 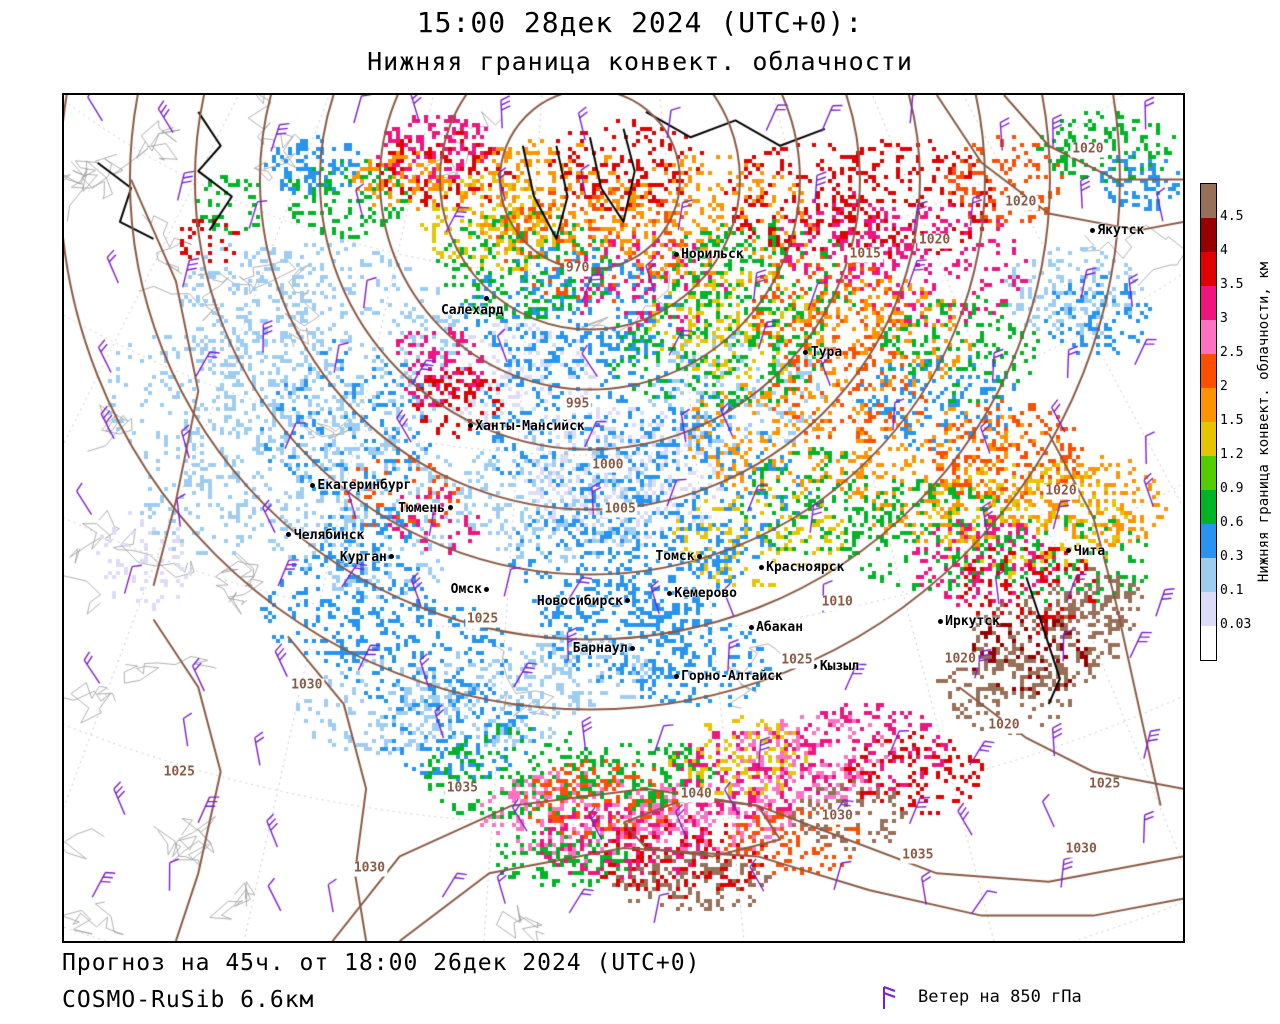 I want to click on wind-legend: Ветер на 850 гПа, so click(x=980, y=997).